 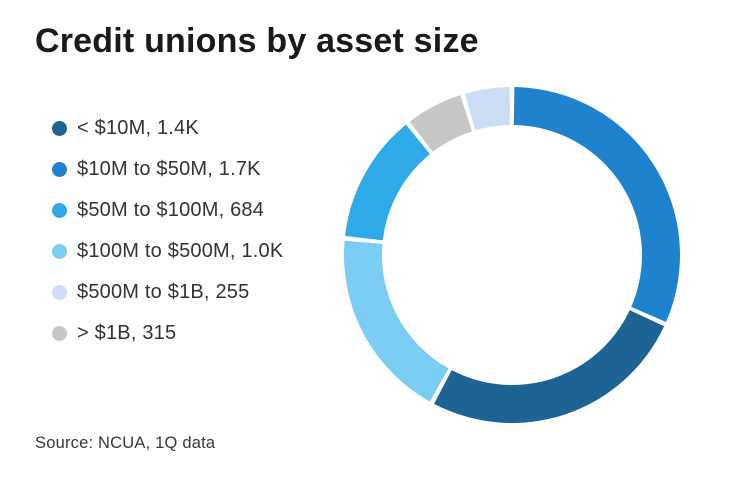 I want to click on legend-item: $500M to $1B, 255, so click(x=167, y=292).